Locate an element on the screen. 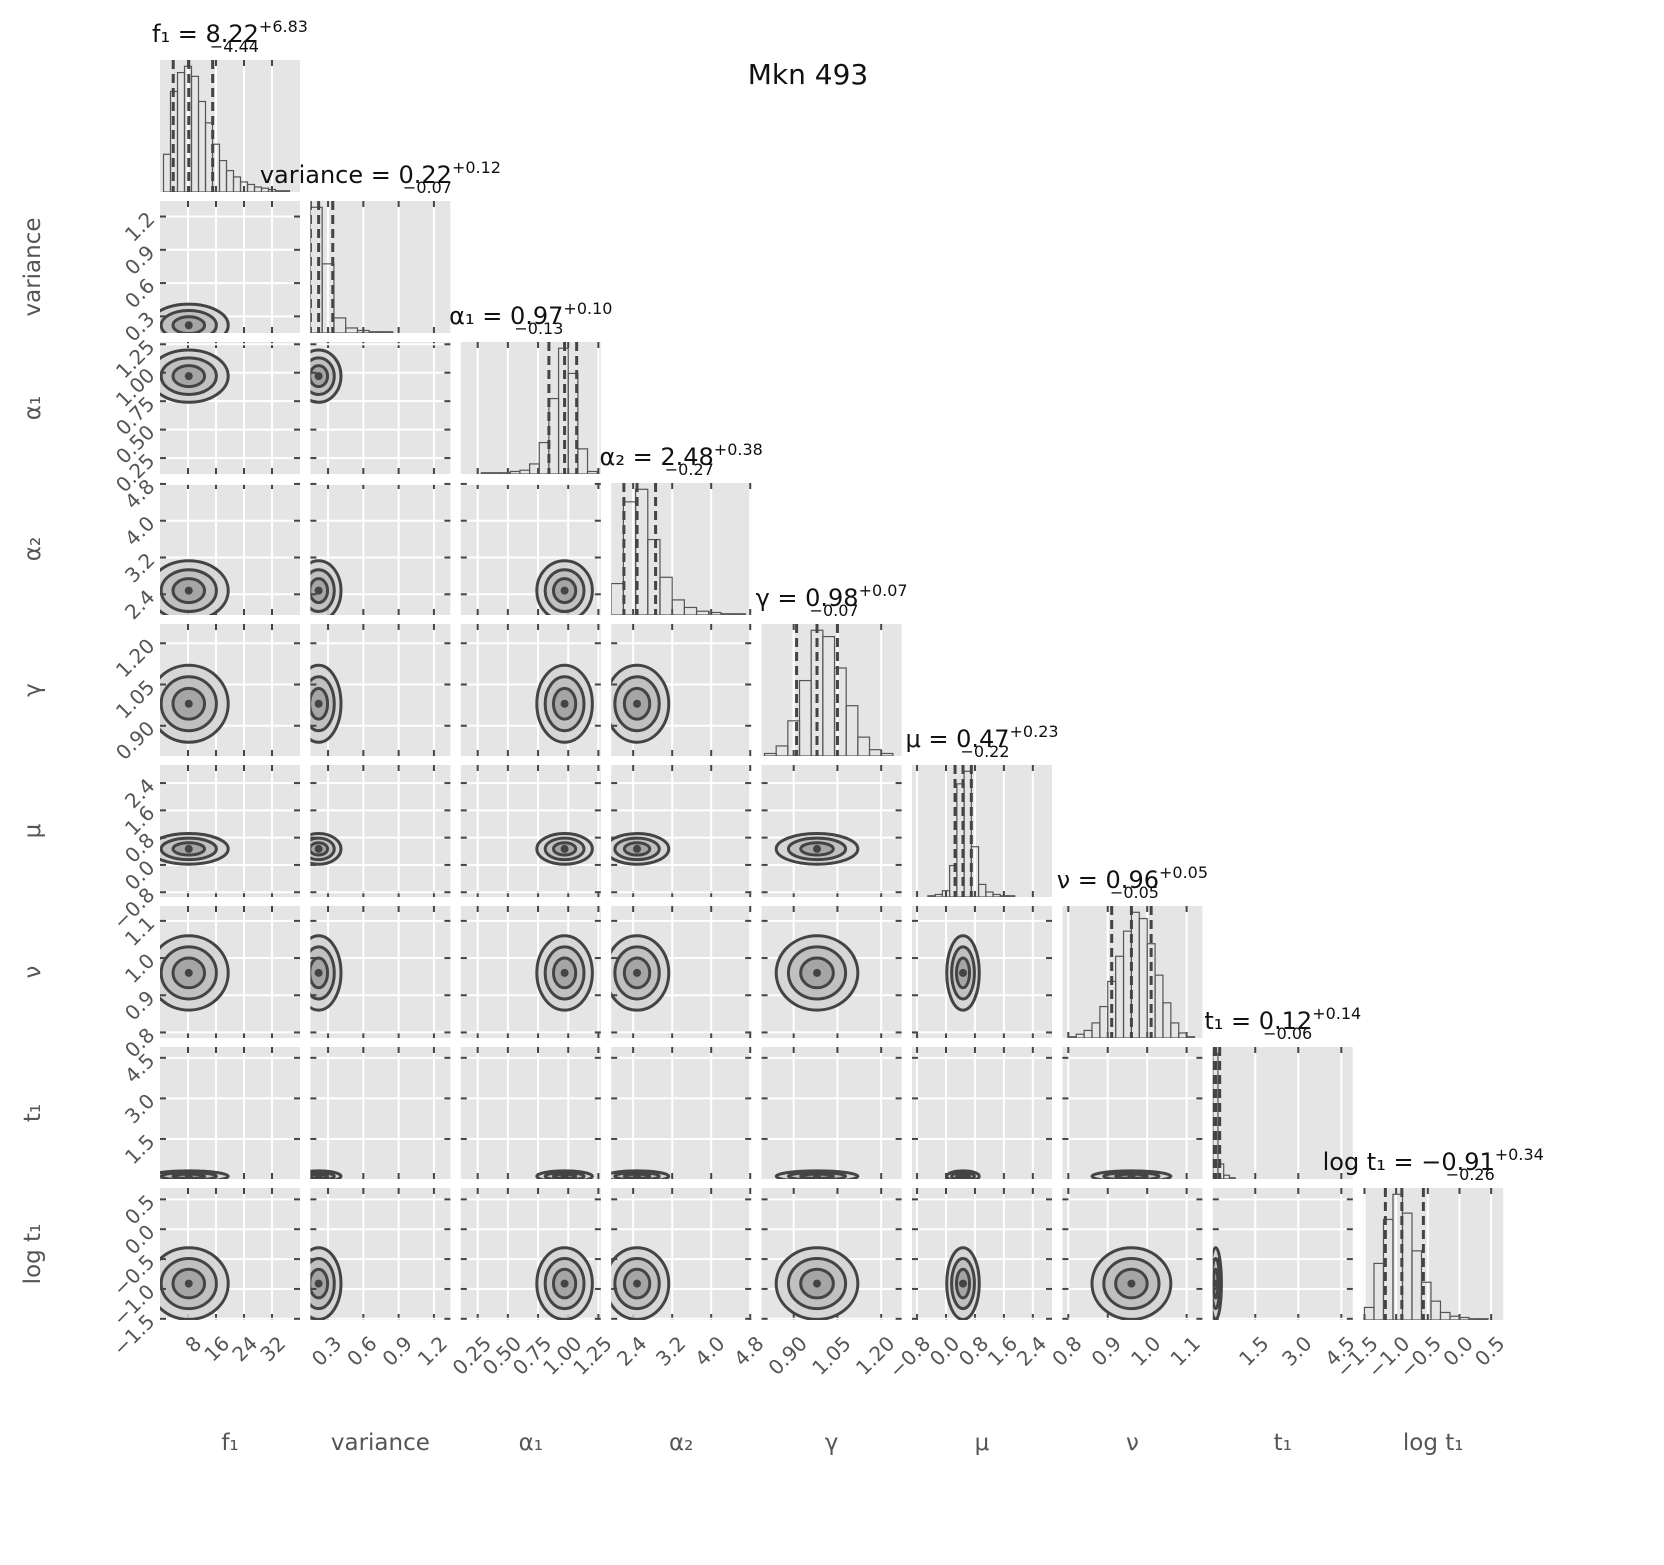  title-upper: +6.83 is located at coordinates (283, 26).